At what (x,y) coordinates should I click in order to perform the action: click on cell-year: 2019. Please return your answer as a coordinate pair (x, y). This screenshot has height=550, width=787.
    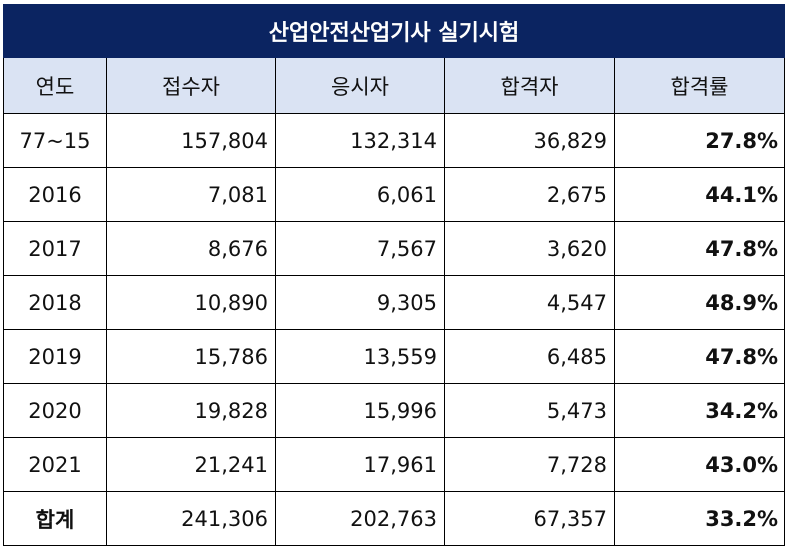
    Looking at the image, I should click on (55, 356).